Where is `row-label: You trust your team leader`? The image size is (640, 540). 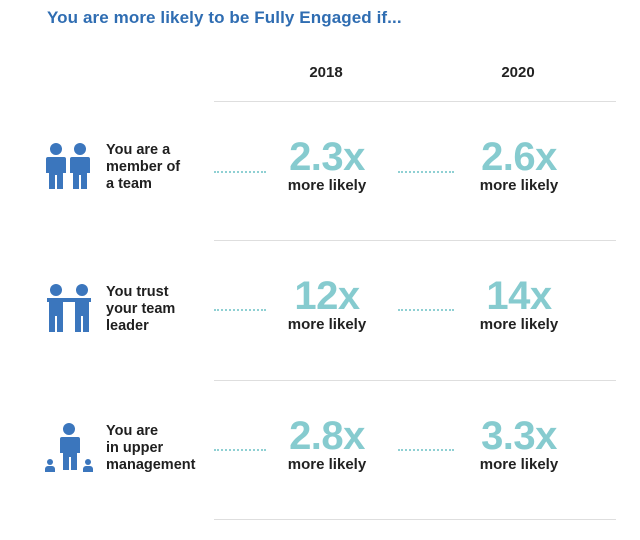 row-label: You trust your team leader is located at coordinates (141, 309).